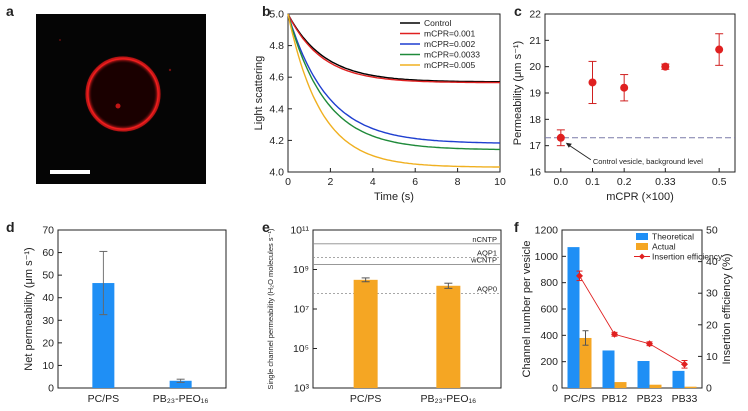 Image resolution: width=748 pixels, height=411 pixels. Describe the element at coordinates (709, 389) in the screenshot. I see `y-right-tick-label: 0` at that location.